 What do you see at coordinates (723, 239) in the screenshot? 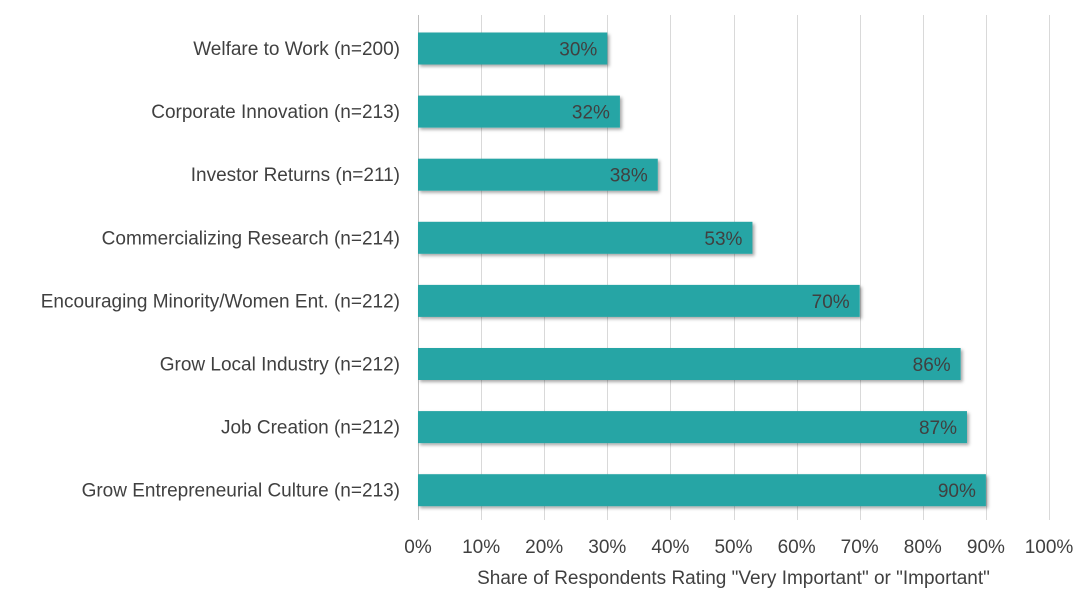
I see `data-label: 53%` at bounding box center [723, 239].